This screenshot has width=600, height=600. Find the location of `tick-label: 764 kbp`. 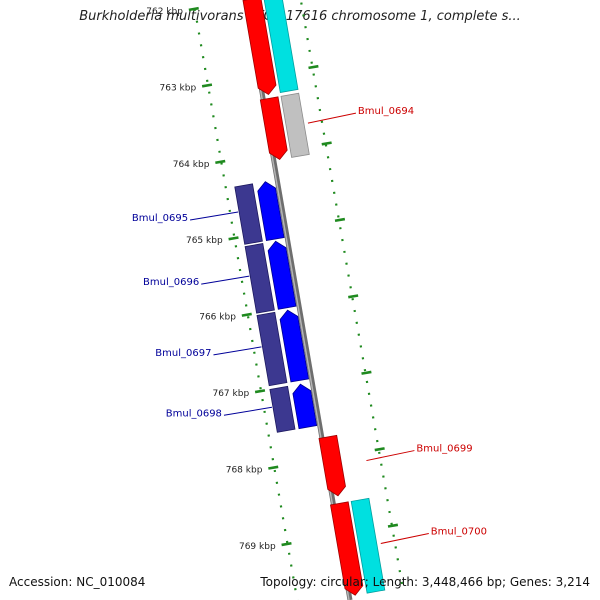

tick-label: 764 kbp is located at coordinates (191, 165).